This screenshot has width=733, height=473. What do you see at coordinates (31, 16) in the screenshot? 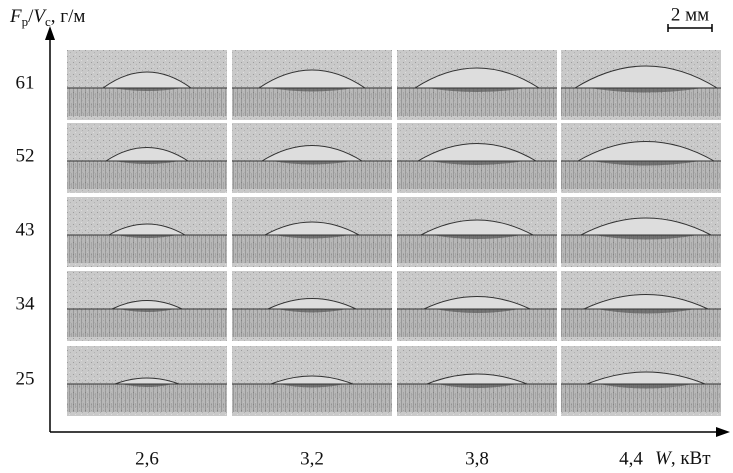
I see `y-slash: /` at bounding box center [31, 16].